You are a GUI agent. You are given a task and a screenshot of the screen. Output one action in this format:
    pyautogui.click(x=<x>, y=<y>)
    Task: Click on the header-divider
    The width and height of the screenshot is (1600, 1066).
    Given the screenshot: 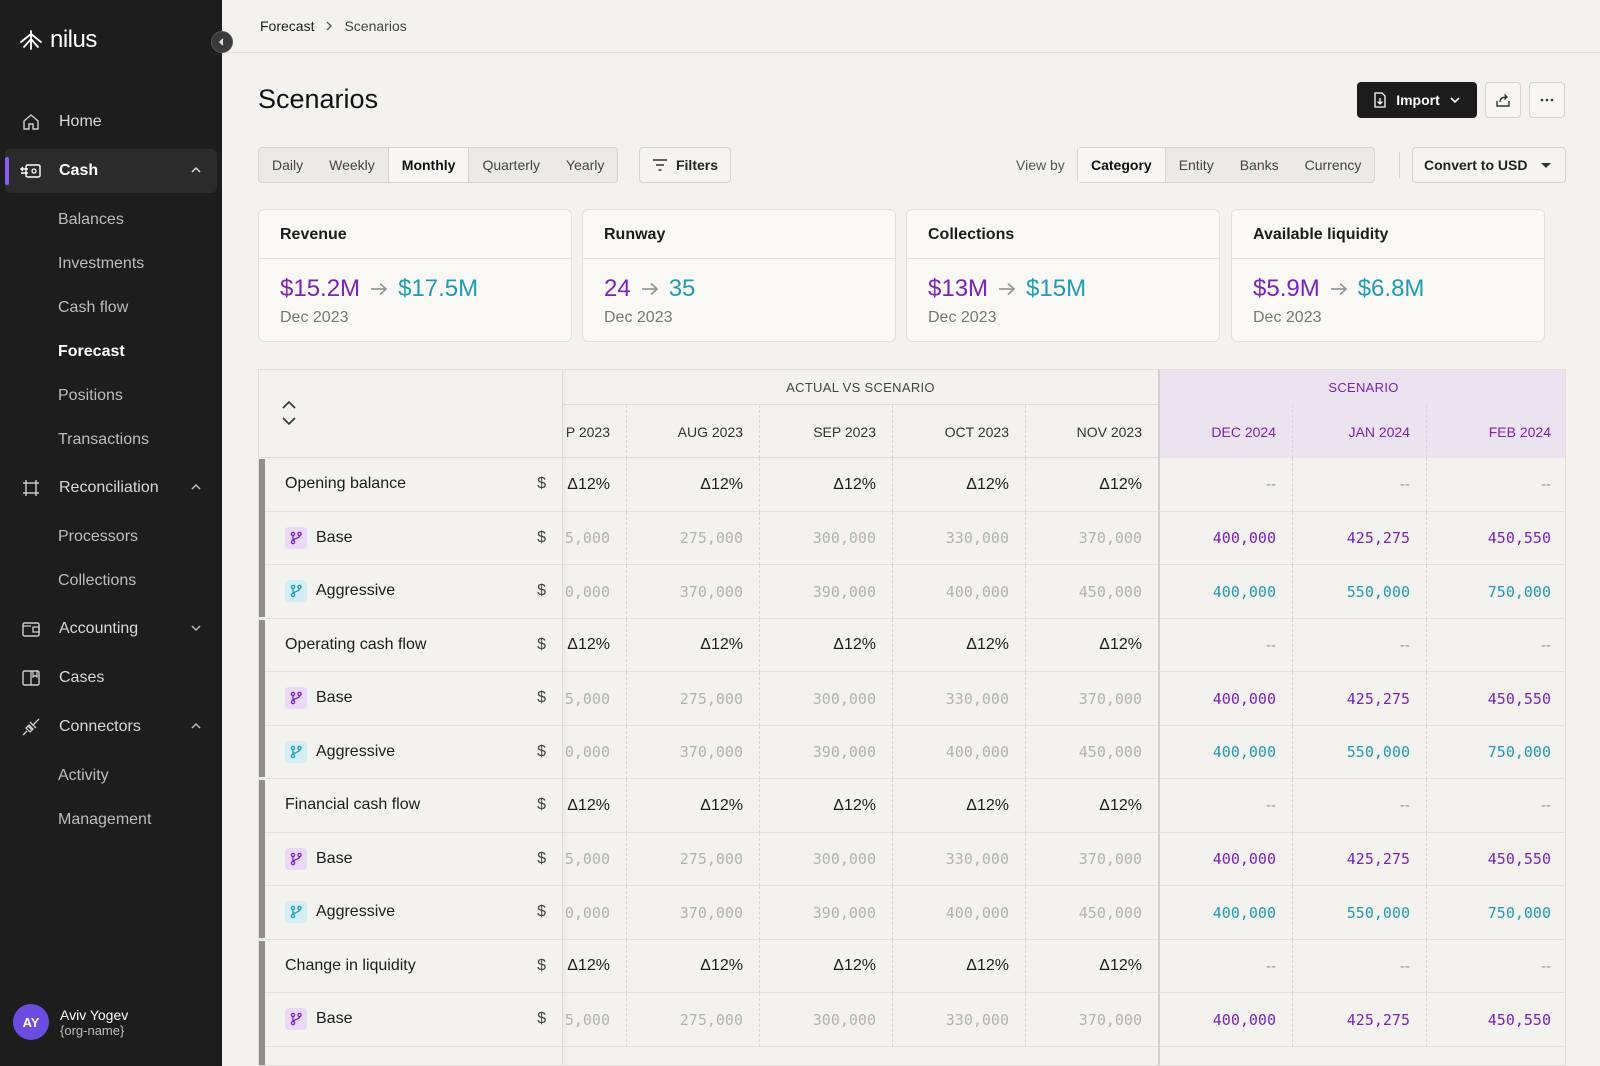 What is the action you would take?
    pyautogui.click(x=911, y=52)
    